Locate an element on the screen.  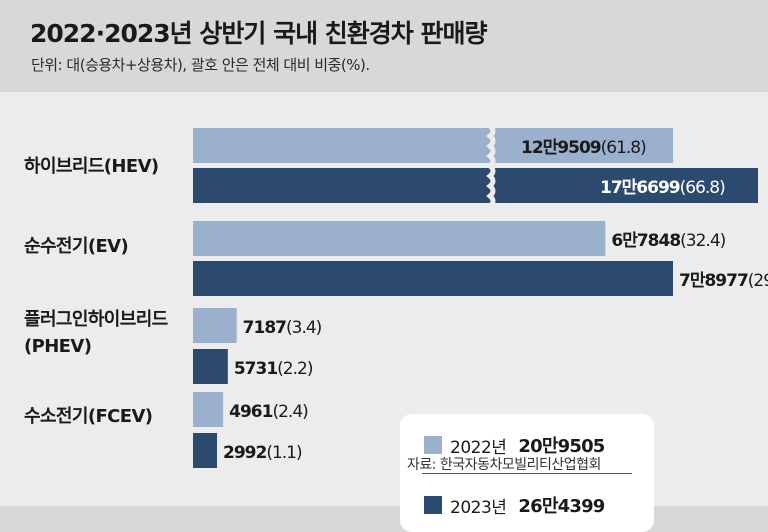
legend-year-2022: 2022년 is located at coordinates (478, 447).